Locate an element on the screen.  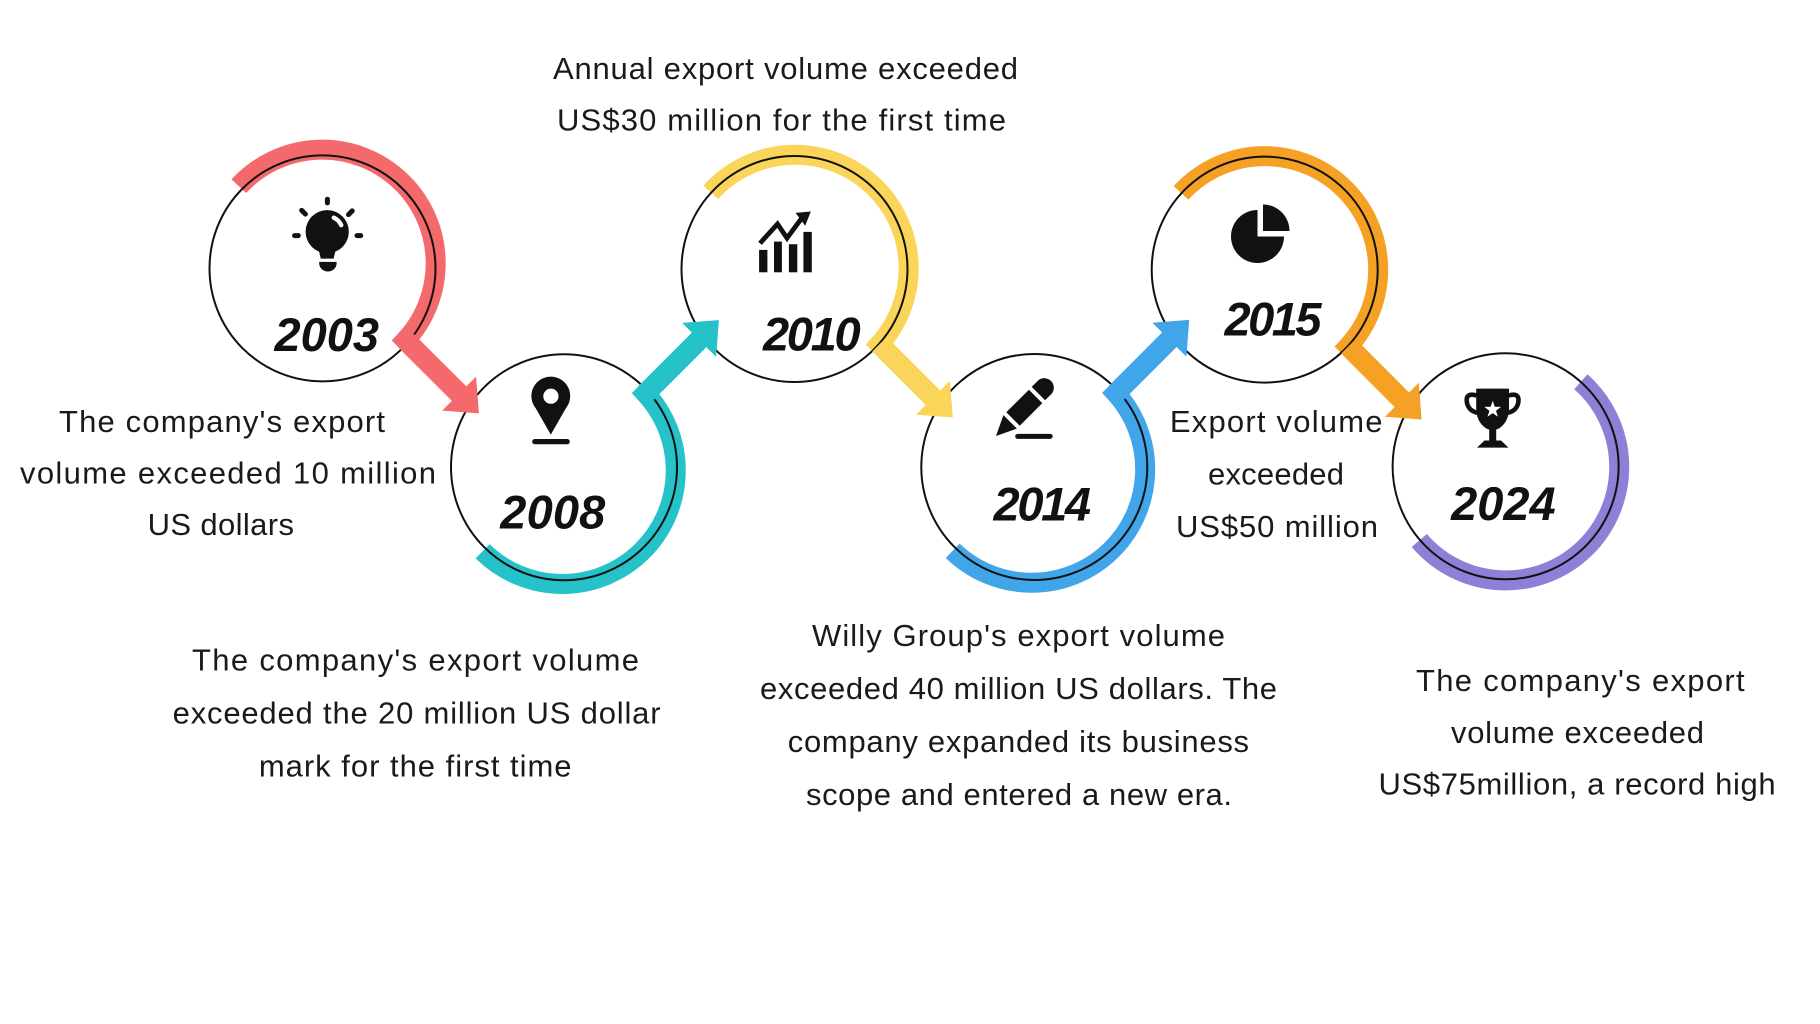
svg-text: The company's export volume is located at coordinates (415, 660).